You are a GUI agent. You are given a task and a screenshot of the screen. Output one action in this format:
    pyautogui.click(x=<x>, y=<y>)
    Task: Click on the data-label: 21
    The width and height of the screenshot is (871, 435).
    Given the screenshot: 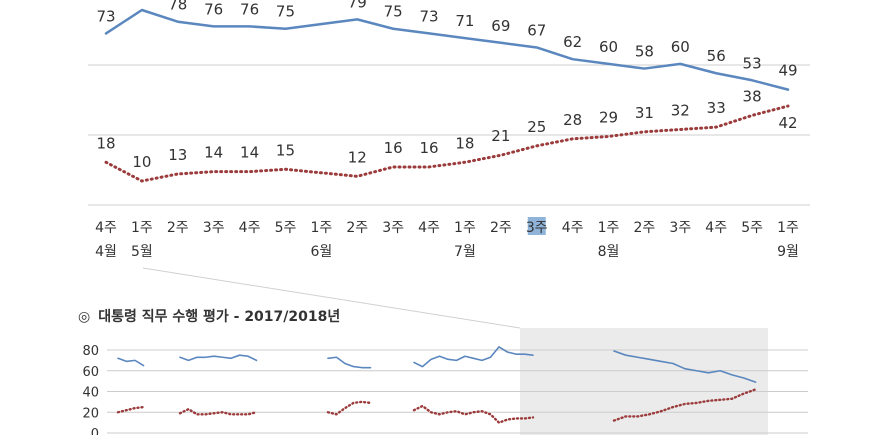 What is the action you would take?
    pyautogui.click(x=500, y=136)
    